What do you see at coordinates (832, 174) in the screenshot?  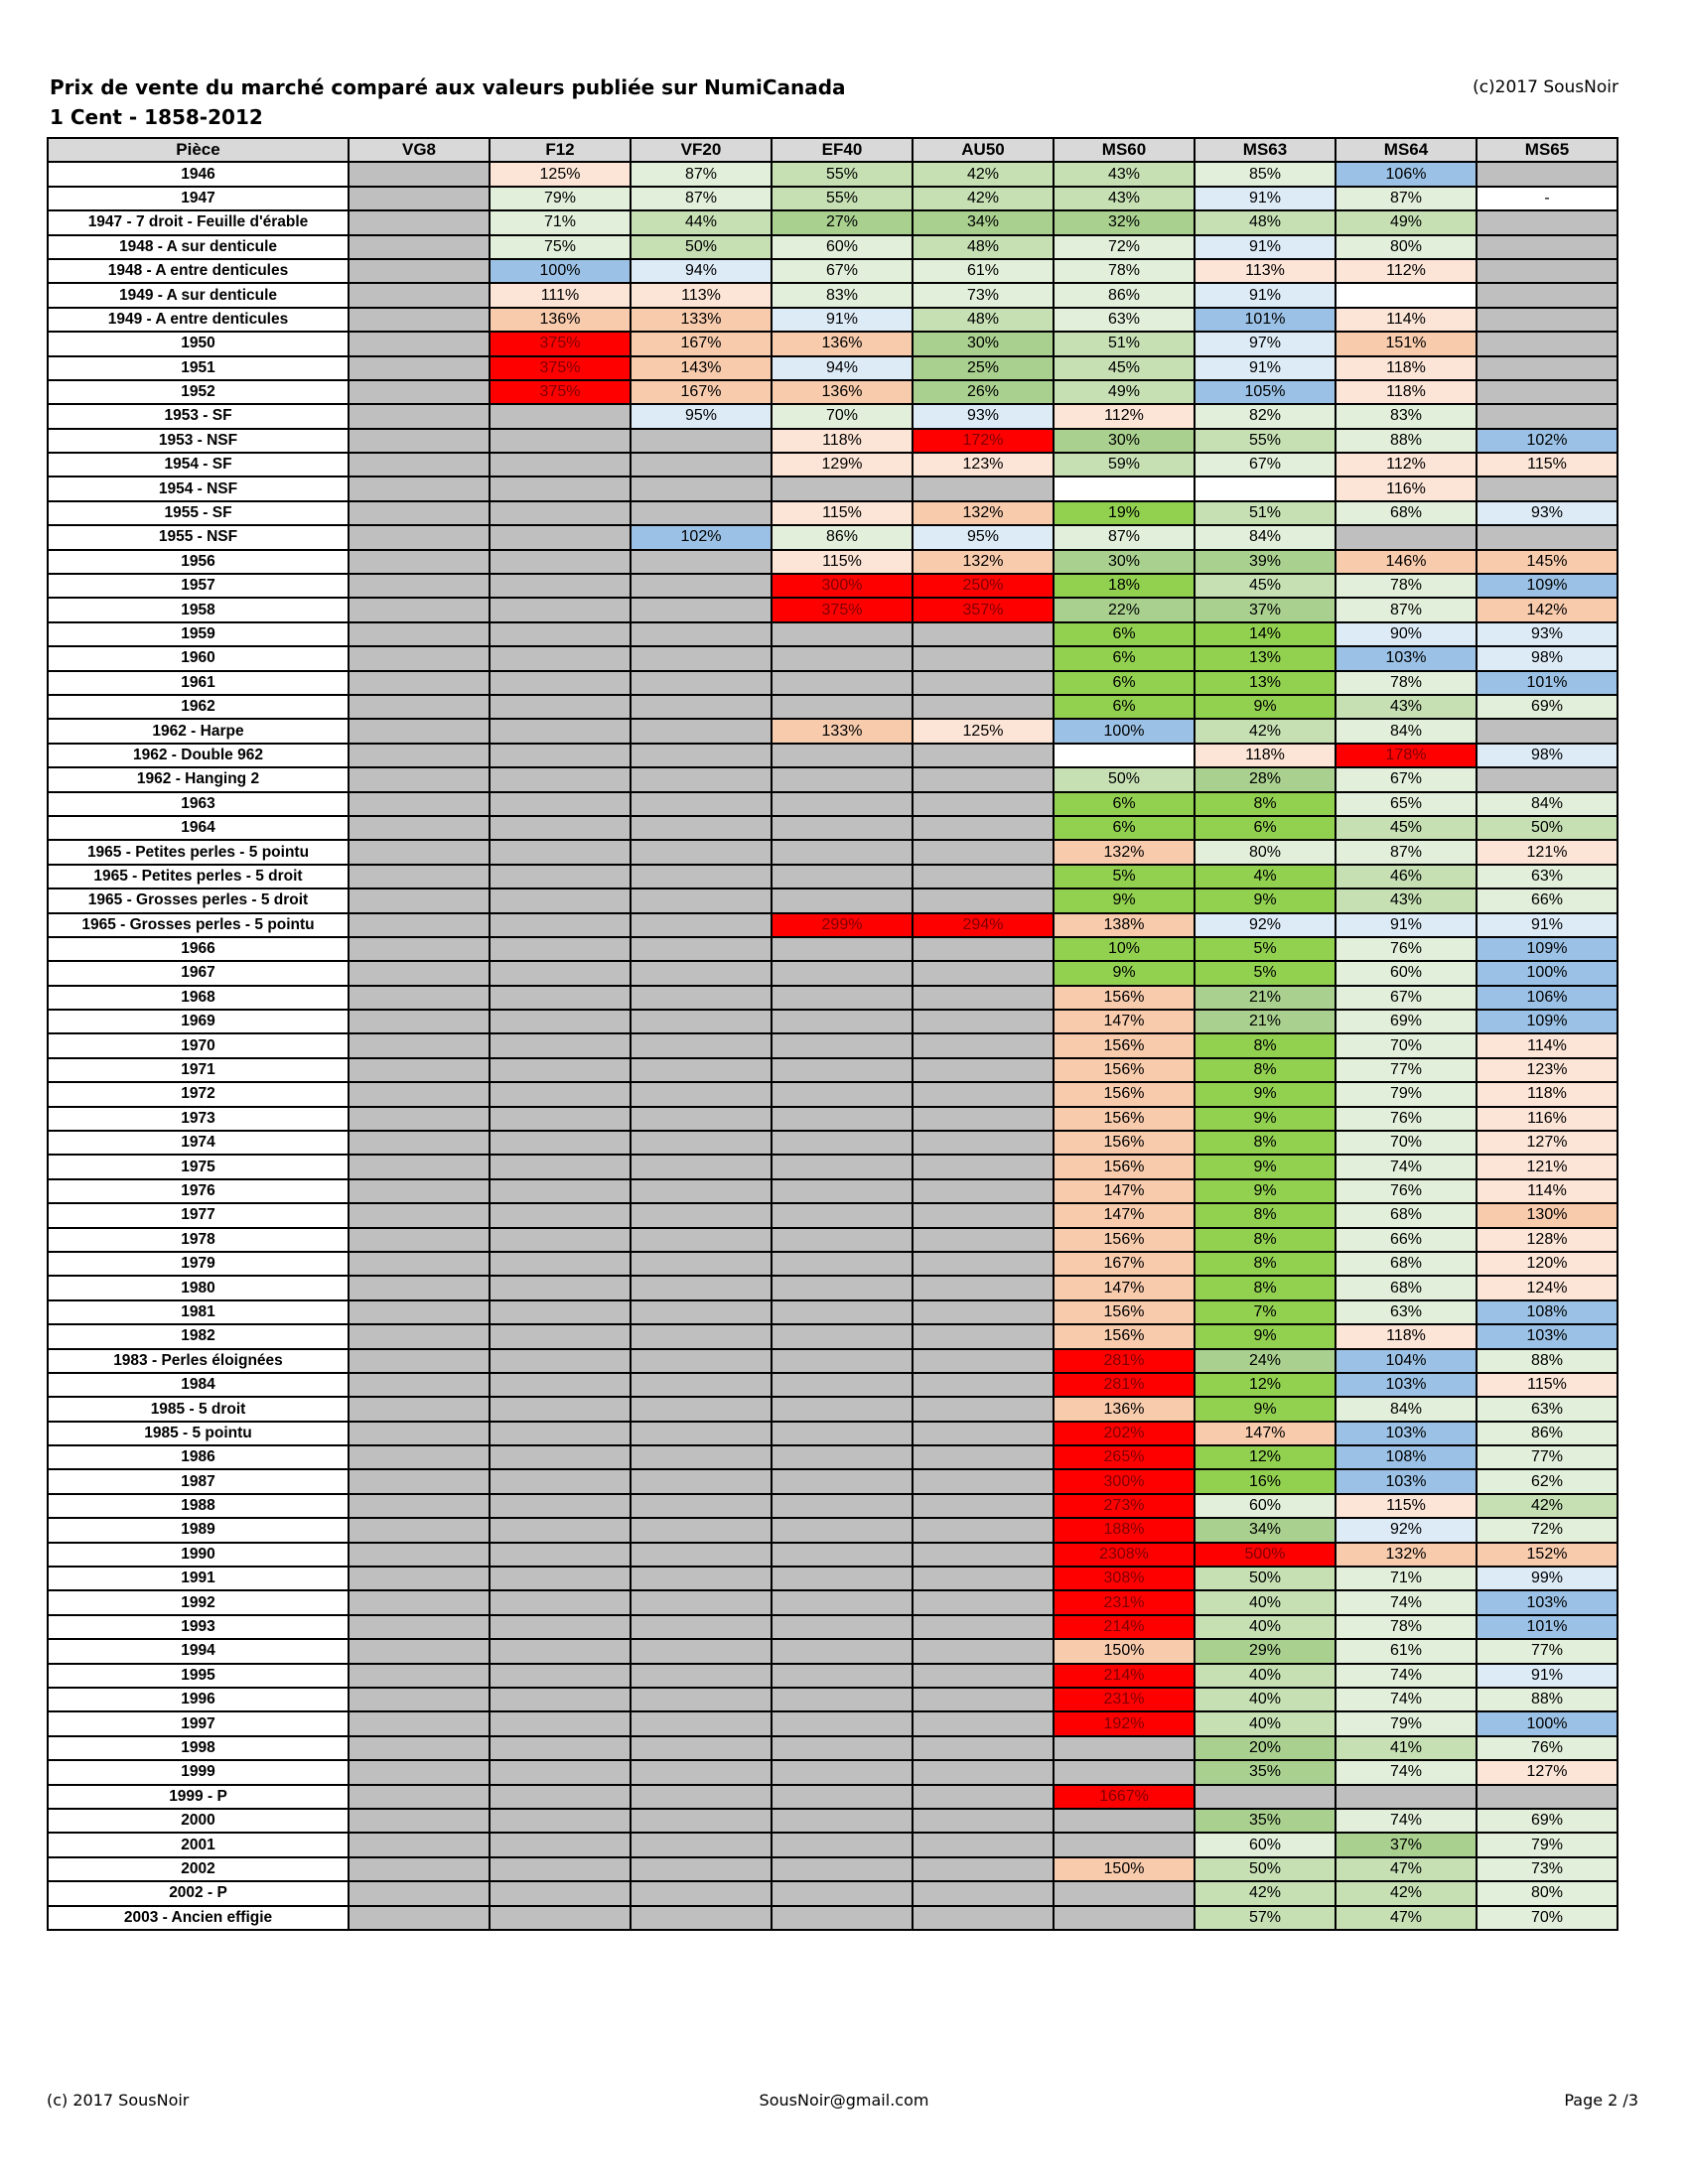 I see `table-row: 1946 125% 87% 55% 42% 43% 85% 106%` at bounding box center [832, 174].